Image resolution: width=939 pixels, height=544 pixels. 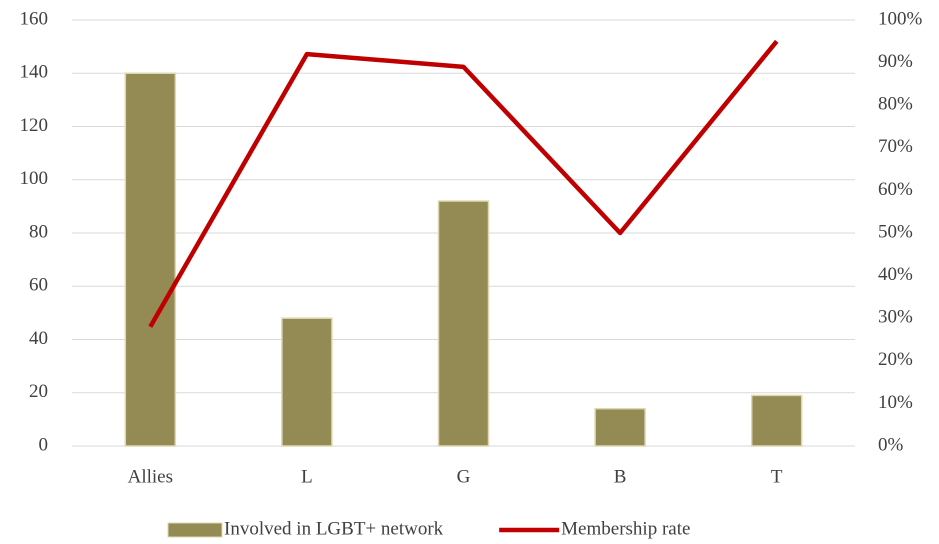 I want to click on y2-tick-label: 20%, so click(x=895, y=359).